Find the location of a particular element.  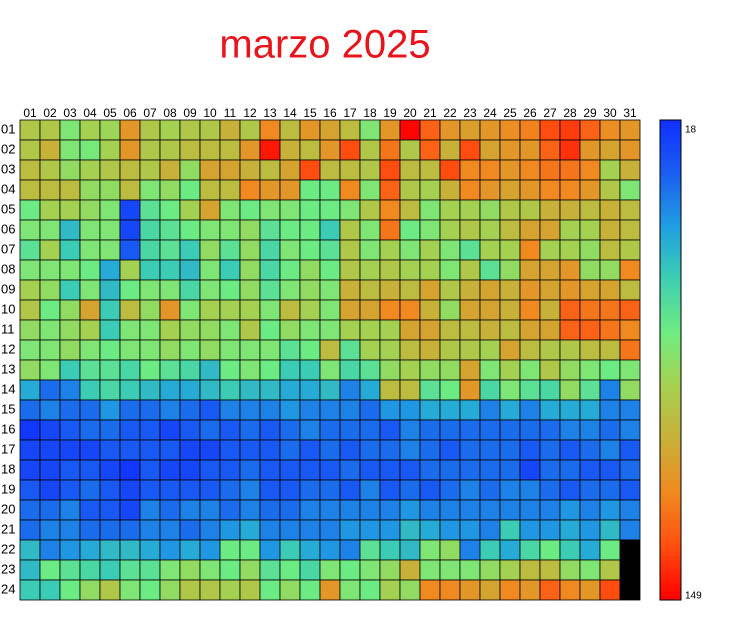

colorbar-frame is located at coordinates (670, 360).